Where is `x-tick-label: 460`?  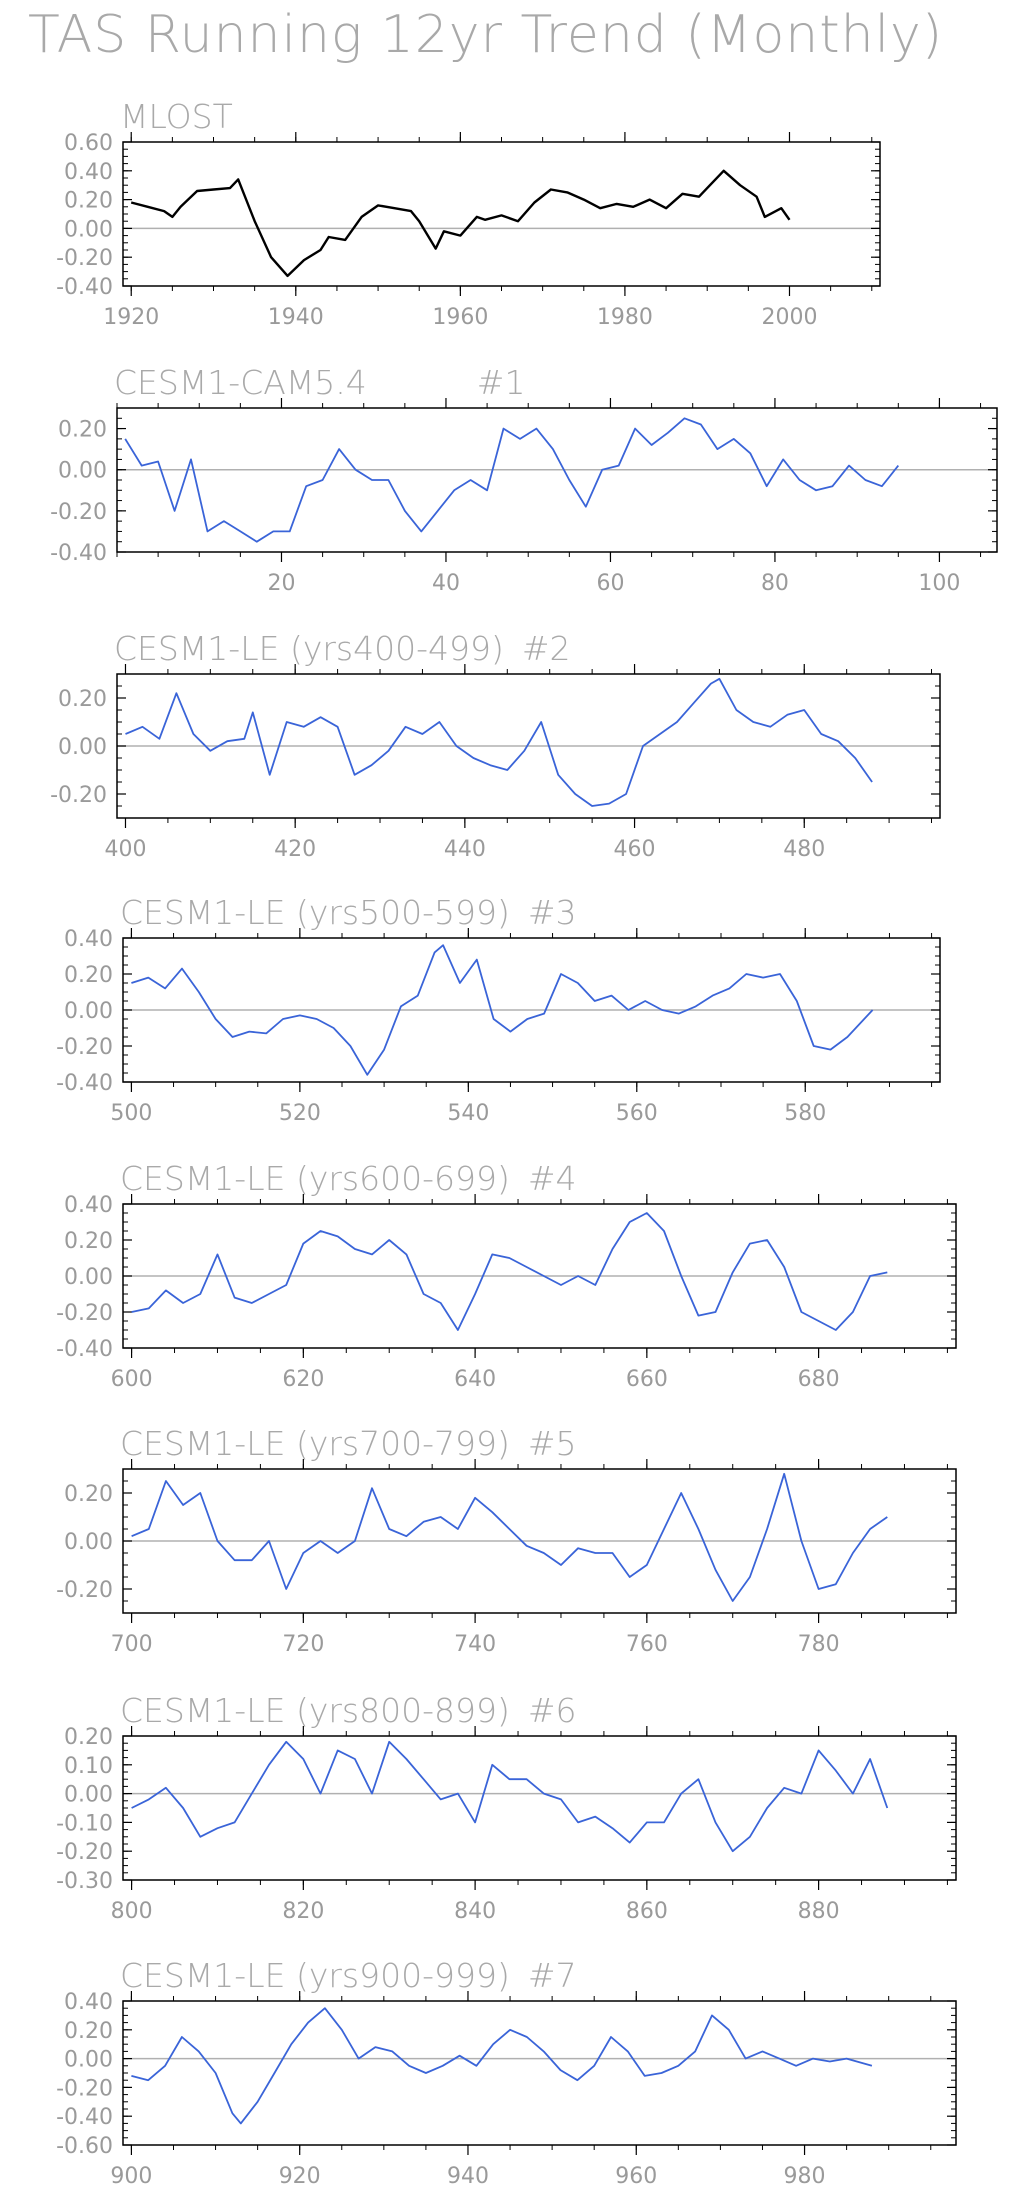 x-tick-label: 460 is located at coordinates (635, 849).